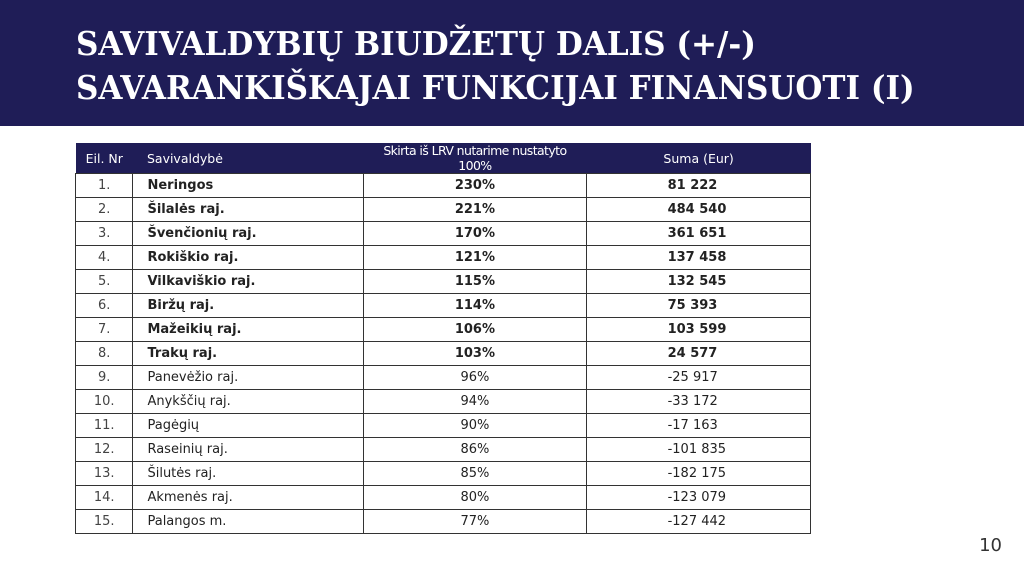 The width and height of the screenshot is (1024, 576). Describe the element at coordinates (248, 377) in the screenshot. I see `municipality-name: Panevėžio raj.` at that location.